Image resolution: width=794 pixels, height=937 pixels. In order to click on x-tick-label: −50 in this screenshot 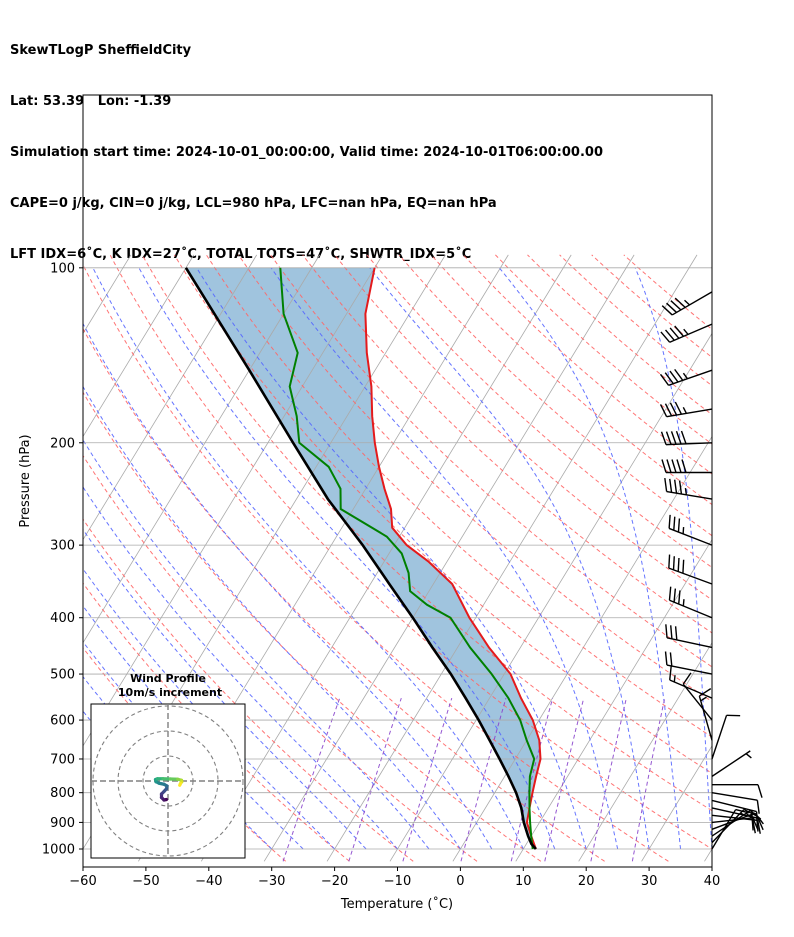, I will do `click(145, 881)`.